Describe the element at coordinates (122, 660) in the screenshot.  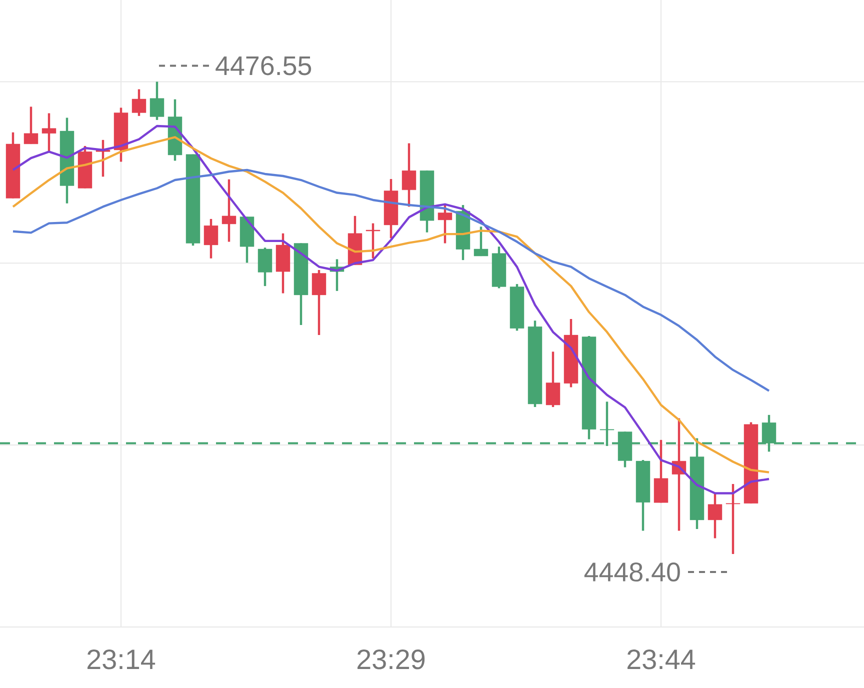
I see `x-tick-label: 23:14` at that location.